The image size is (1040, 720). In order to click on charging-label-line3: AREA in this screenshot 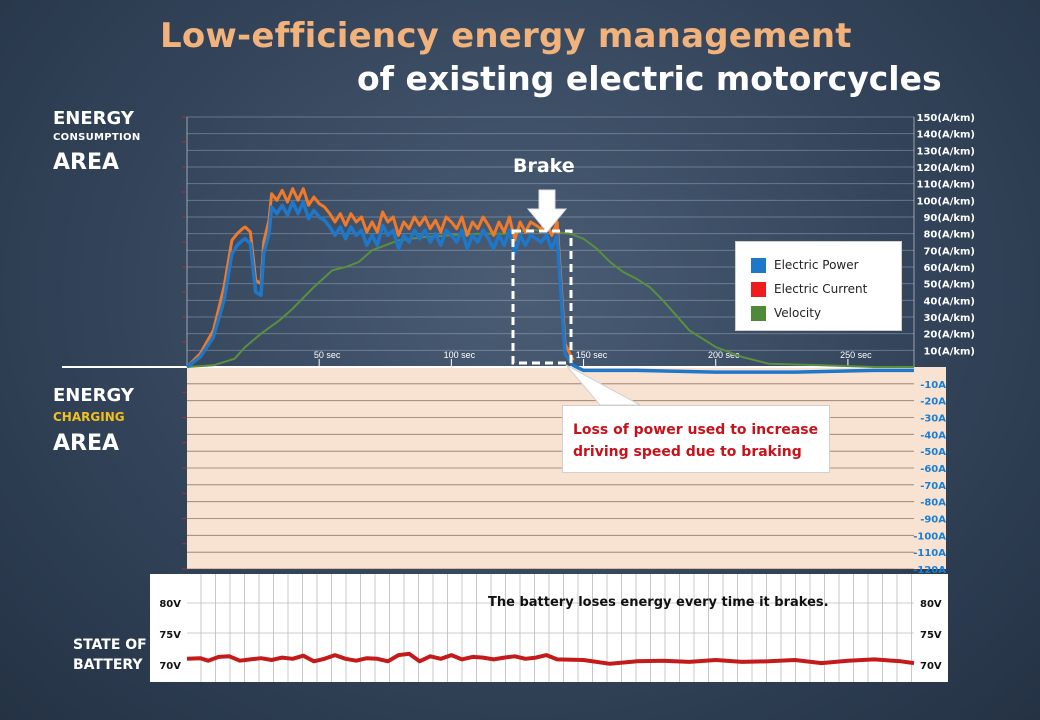, I will do `click(86, 443)`.